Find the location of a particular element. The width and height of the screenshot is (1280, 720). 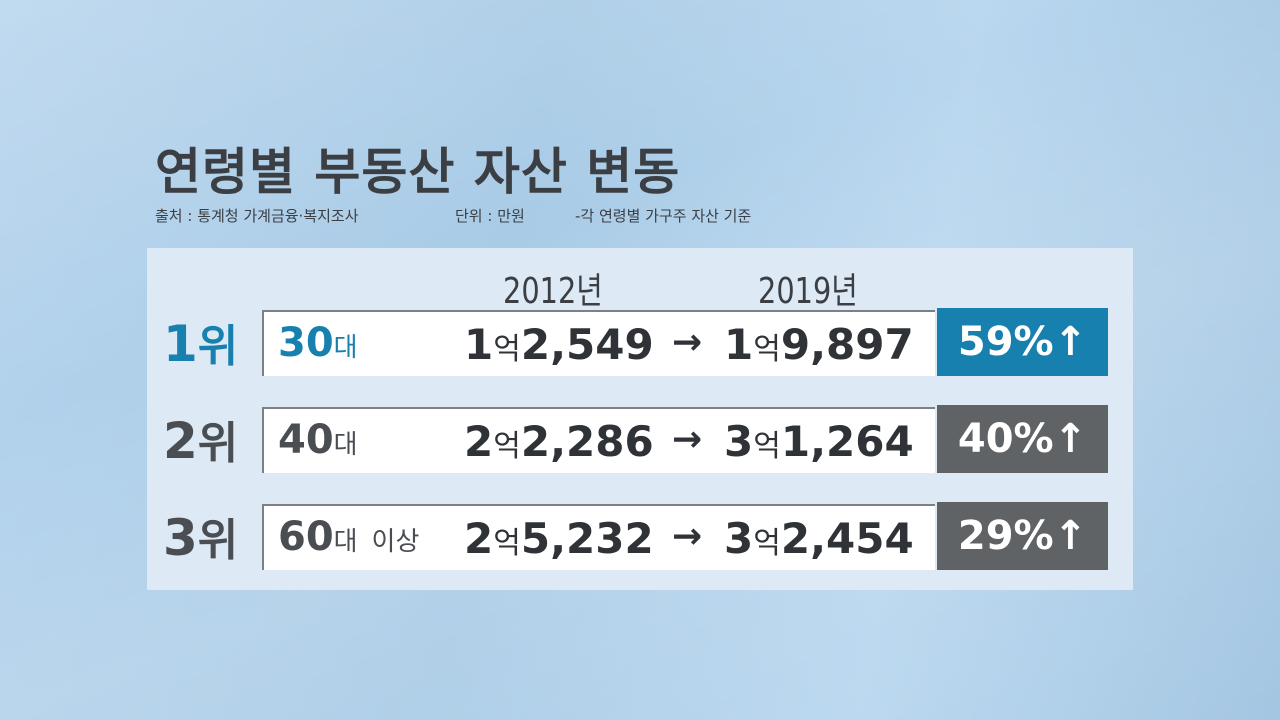

column-header-2012: 2012년 is located at coordinates (553, 291).